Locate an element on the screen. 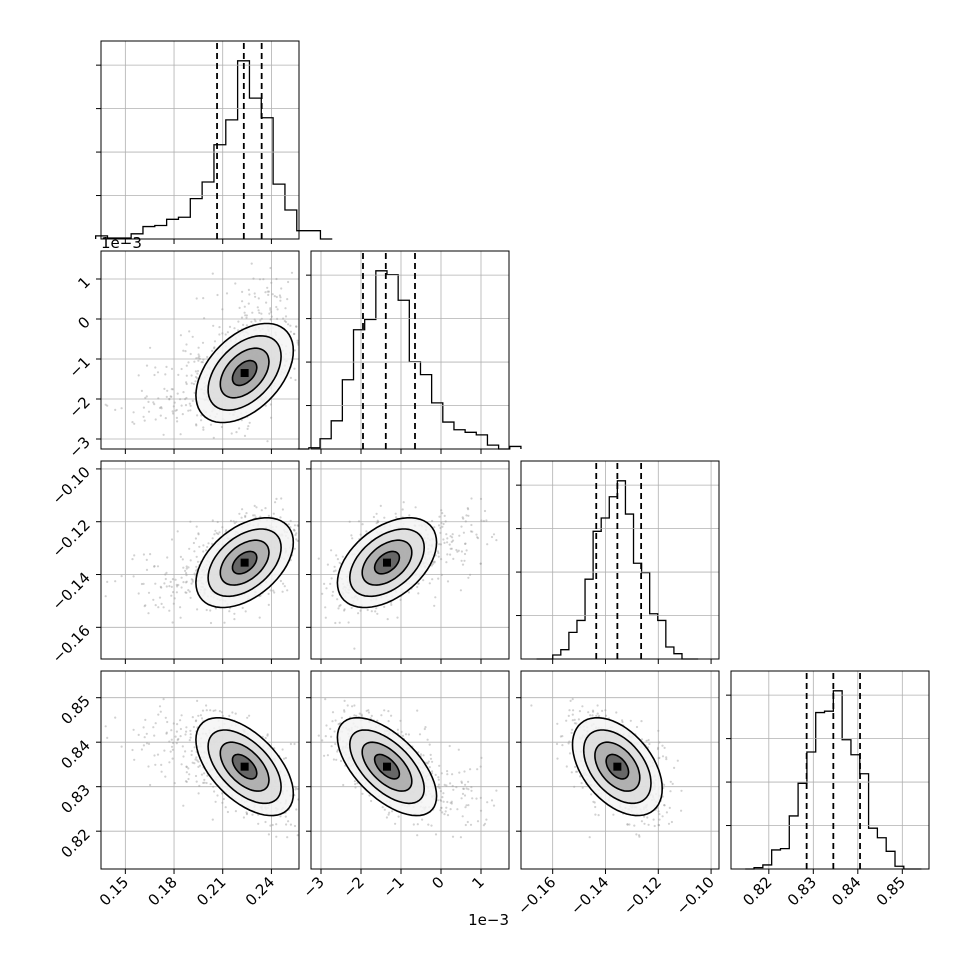 The width and height of the screenshot is (970, 970). ytick-label-3-0: 0.82 is located at coordinates (75, 843).